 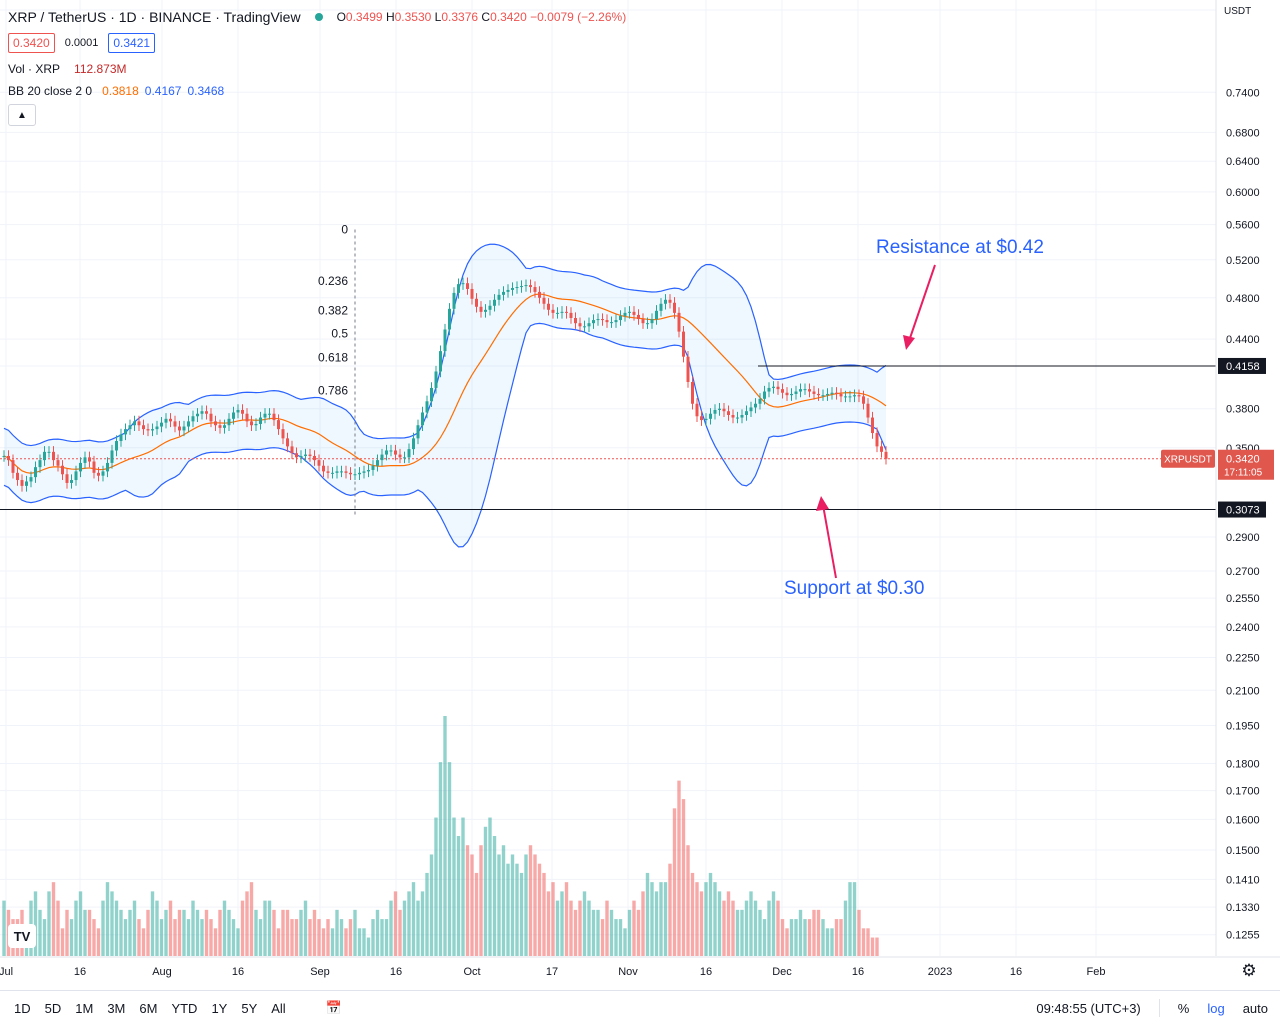 I want to click on spread-value: 0.0001, so click(x=81, y=43).